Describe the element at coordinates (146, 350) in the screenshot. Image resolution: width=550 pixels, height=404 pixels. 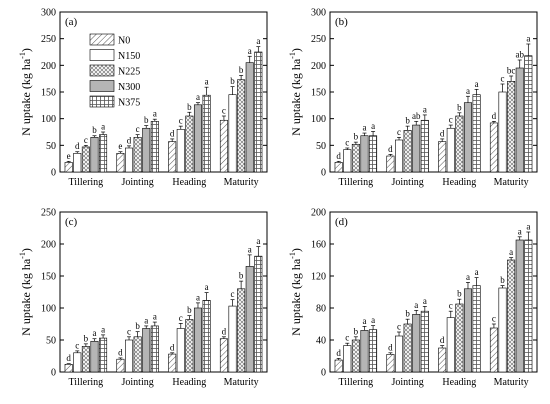
I see `bar-n300-jointing` at that location.